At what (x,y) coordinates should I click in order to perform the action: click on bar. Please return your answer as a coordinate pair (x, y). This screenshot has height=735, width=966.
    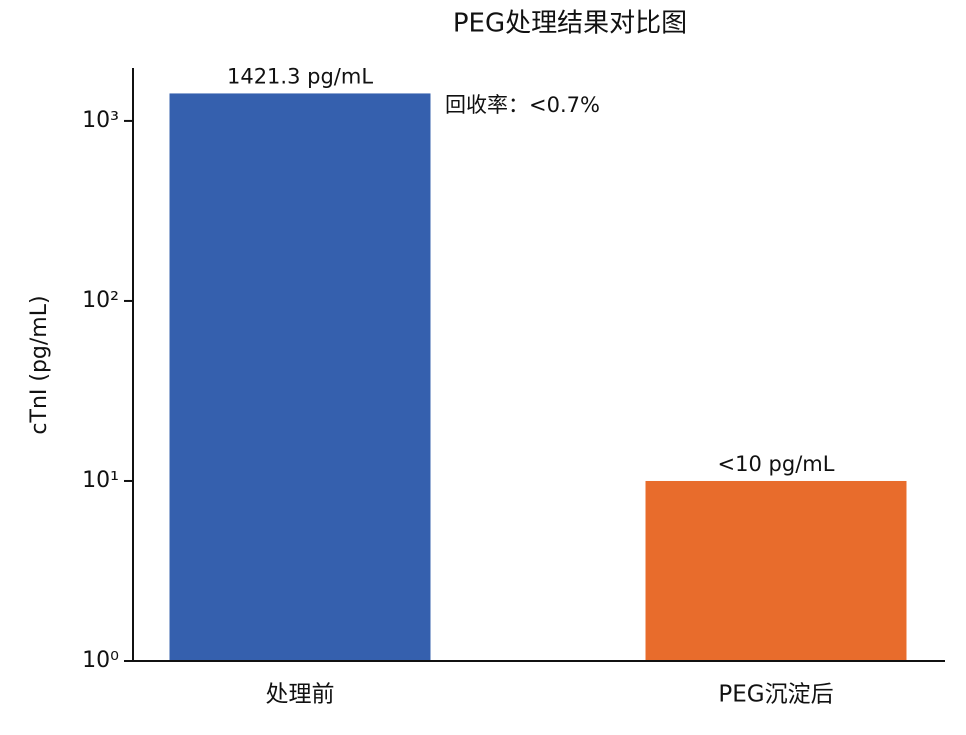
    Looking at the image, I should click on (776, 570).